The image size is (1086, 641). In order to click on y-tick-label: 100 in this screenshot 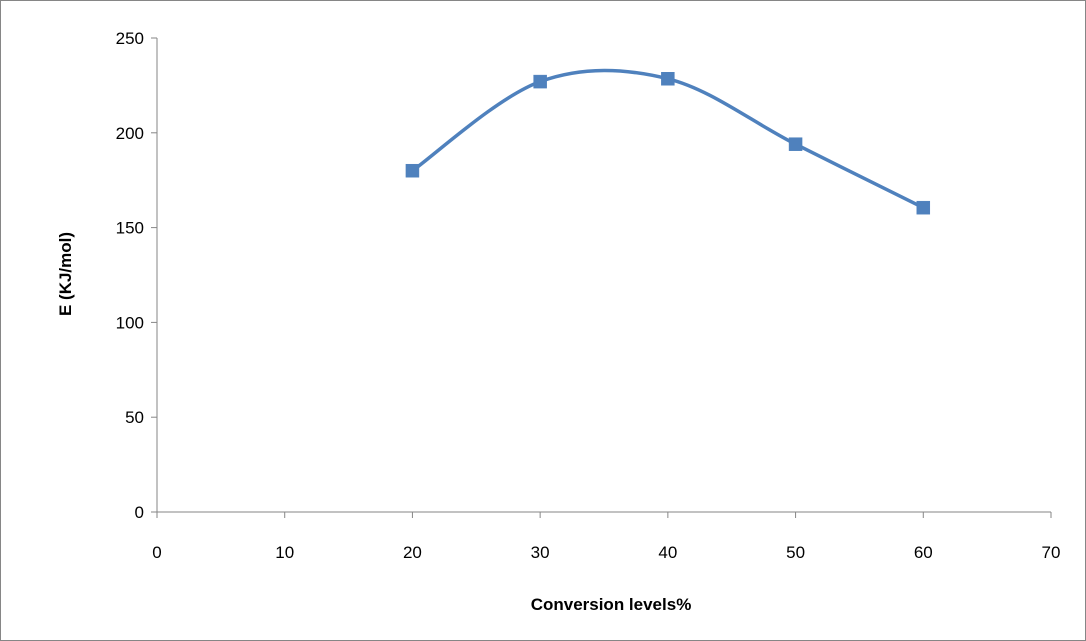, I will do `click(130, 322)`.